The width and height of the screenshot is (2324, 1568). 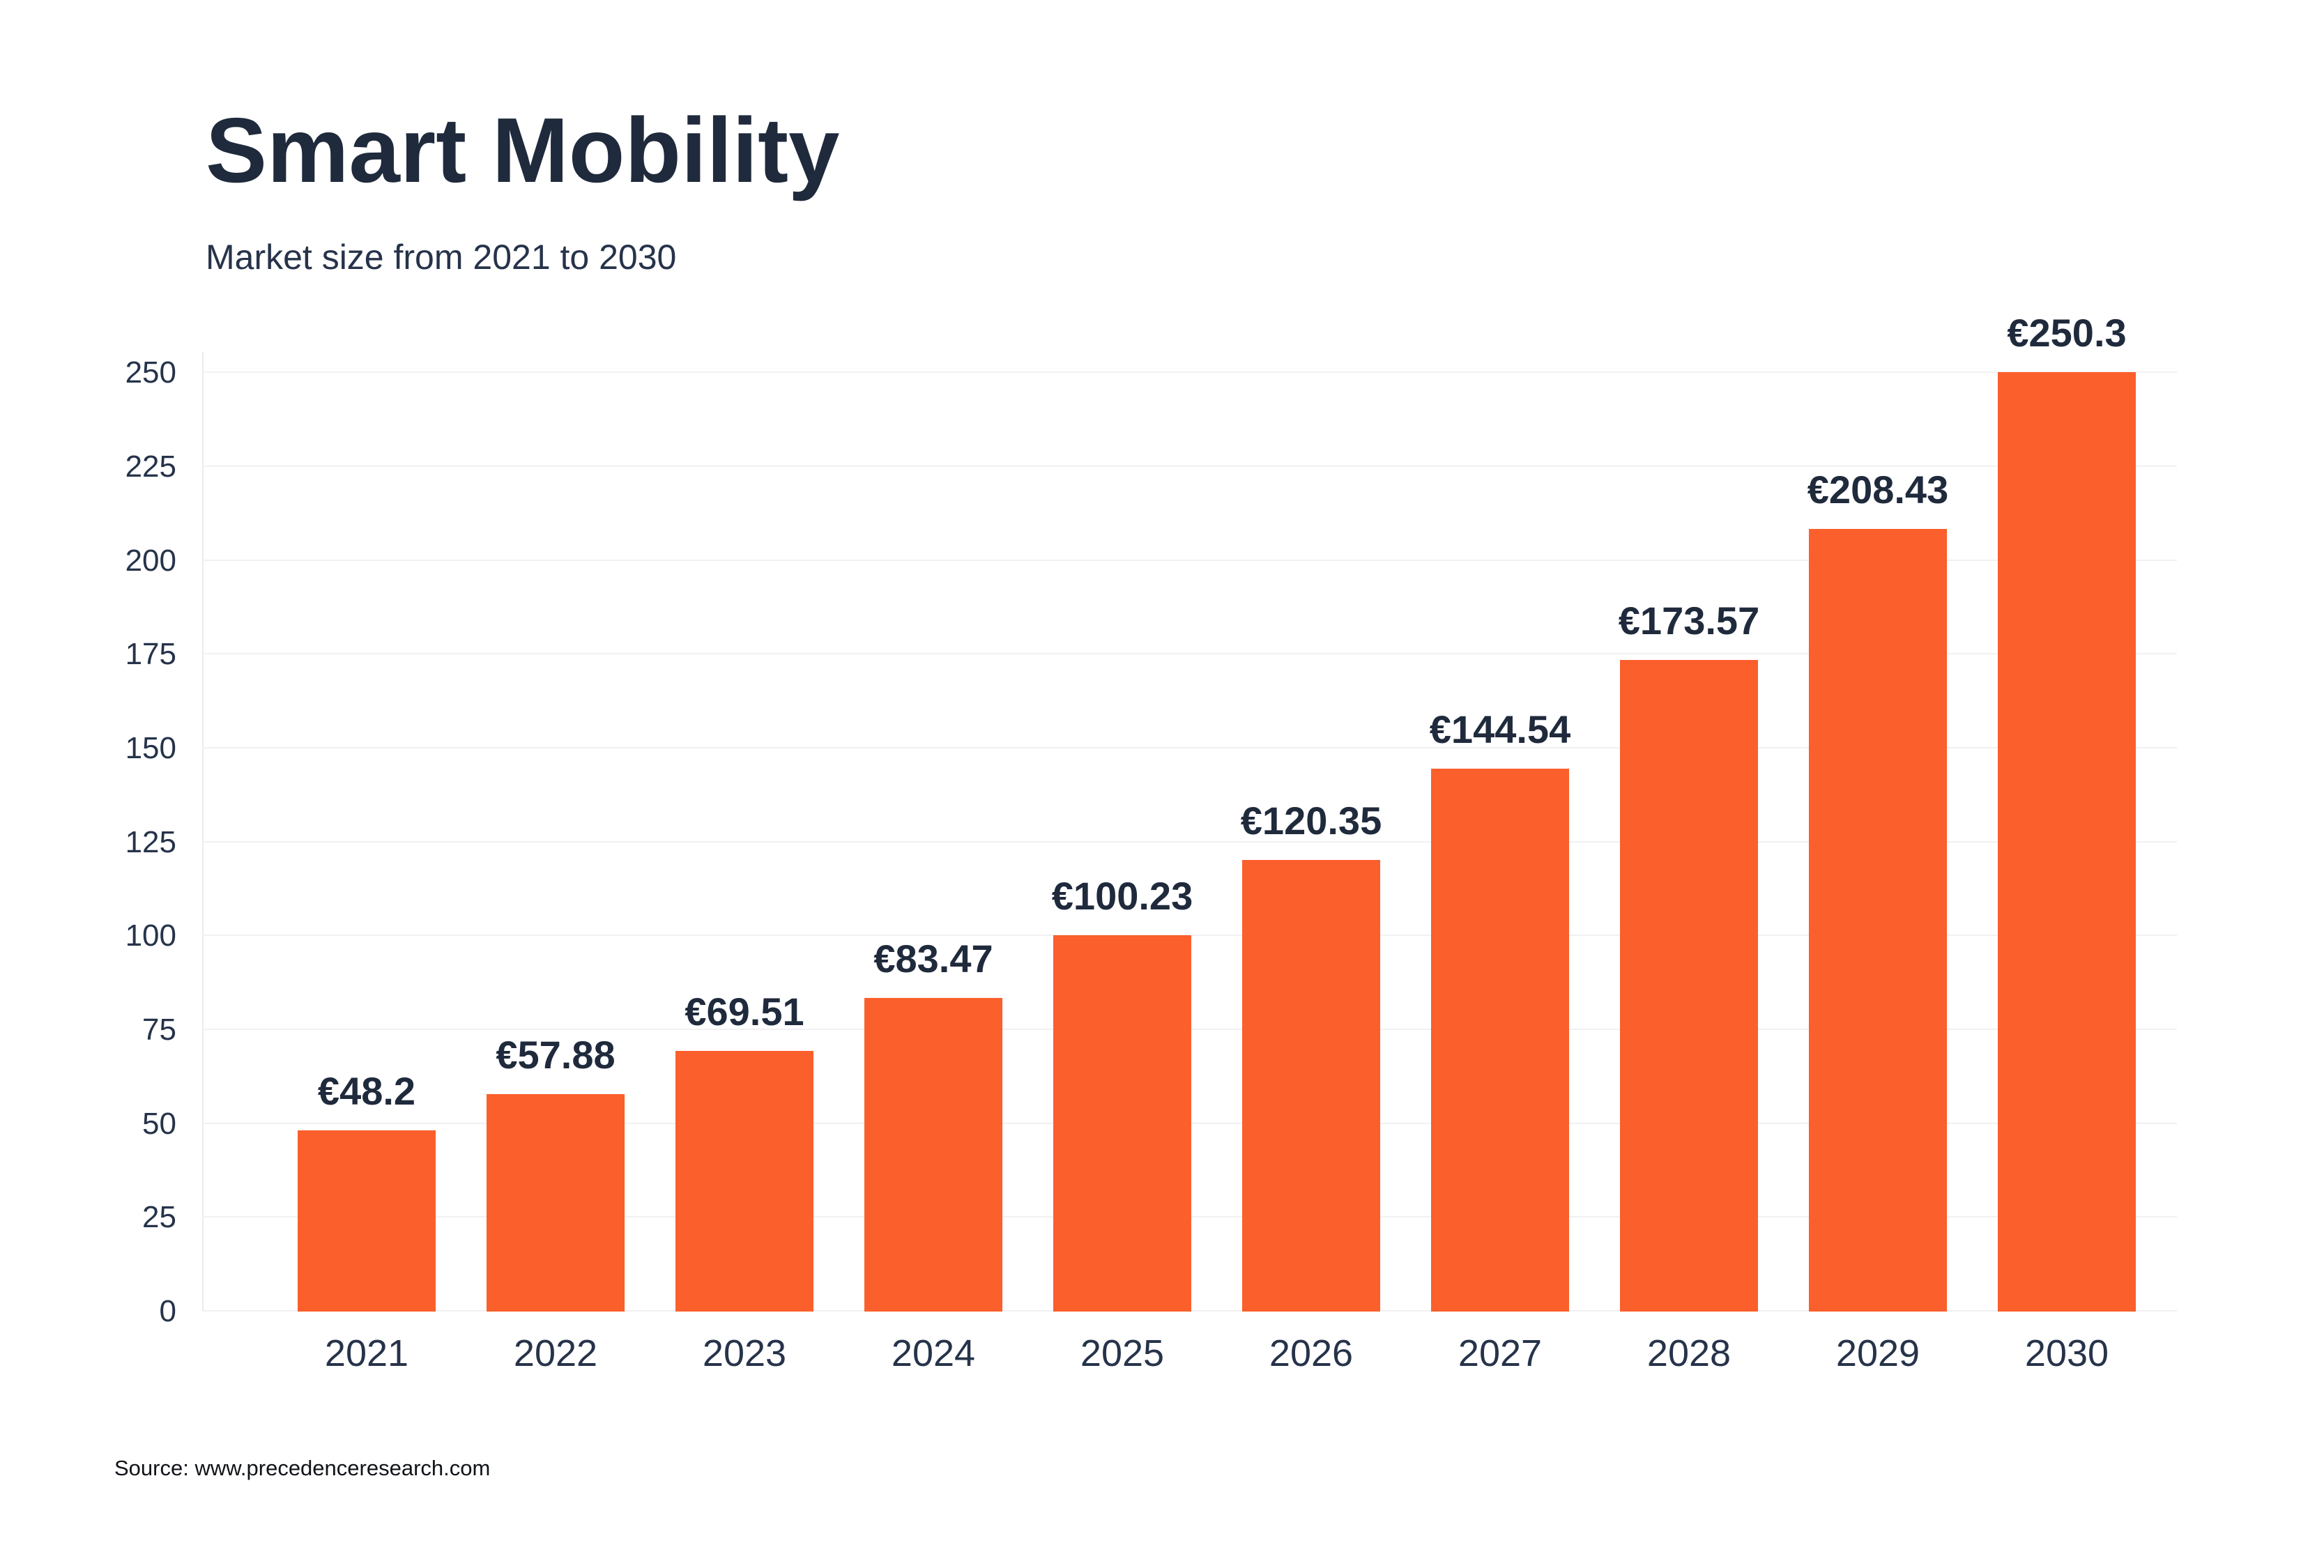 What do you see at coordinates (159, 1123) in the screenshot?
I see `y-tick-label-50: 50` at bounding box center [159, 1123].